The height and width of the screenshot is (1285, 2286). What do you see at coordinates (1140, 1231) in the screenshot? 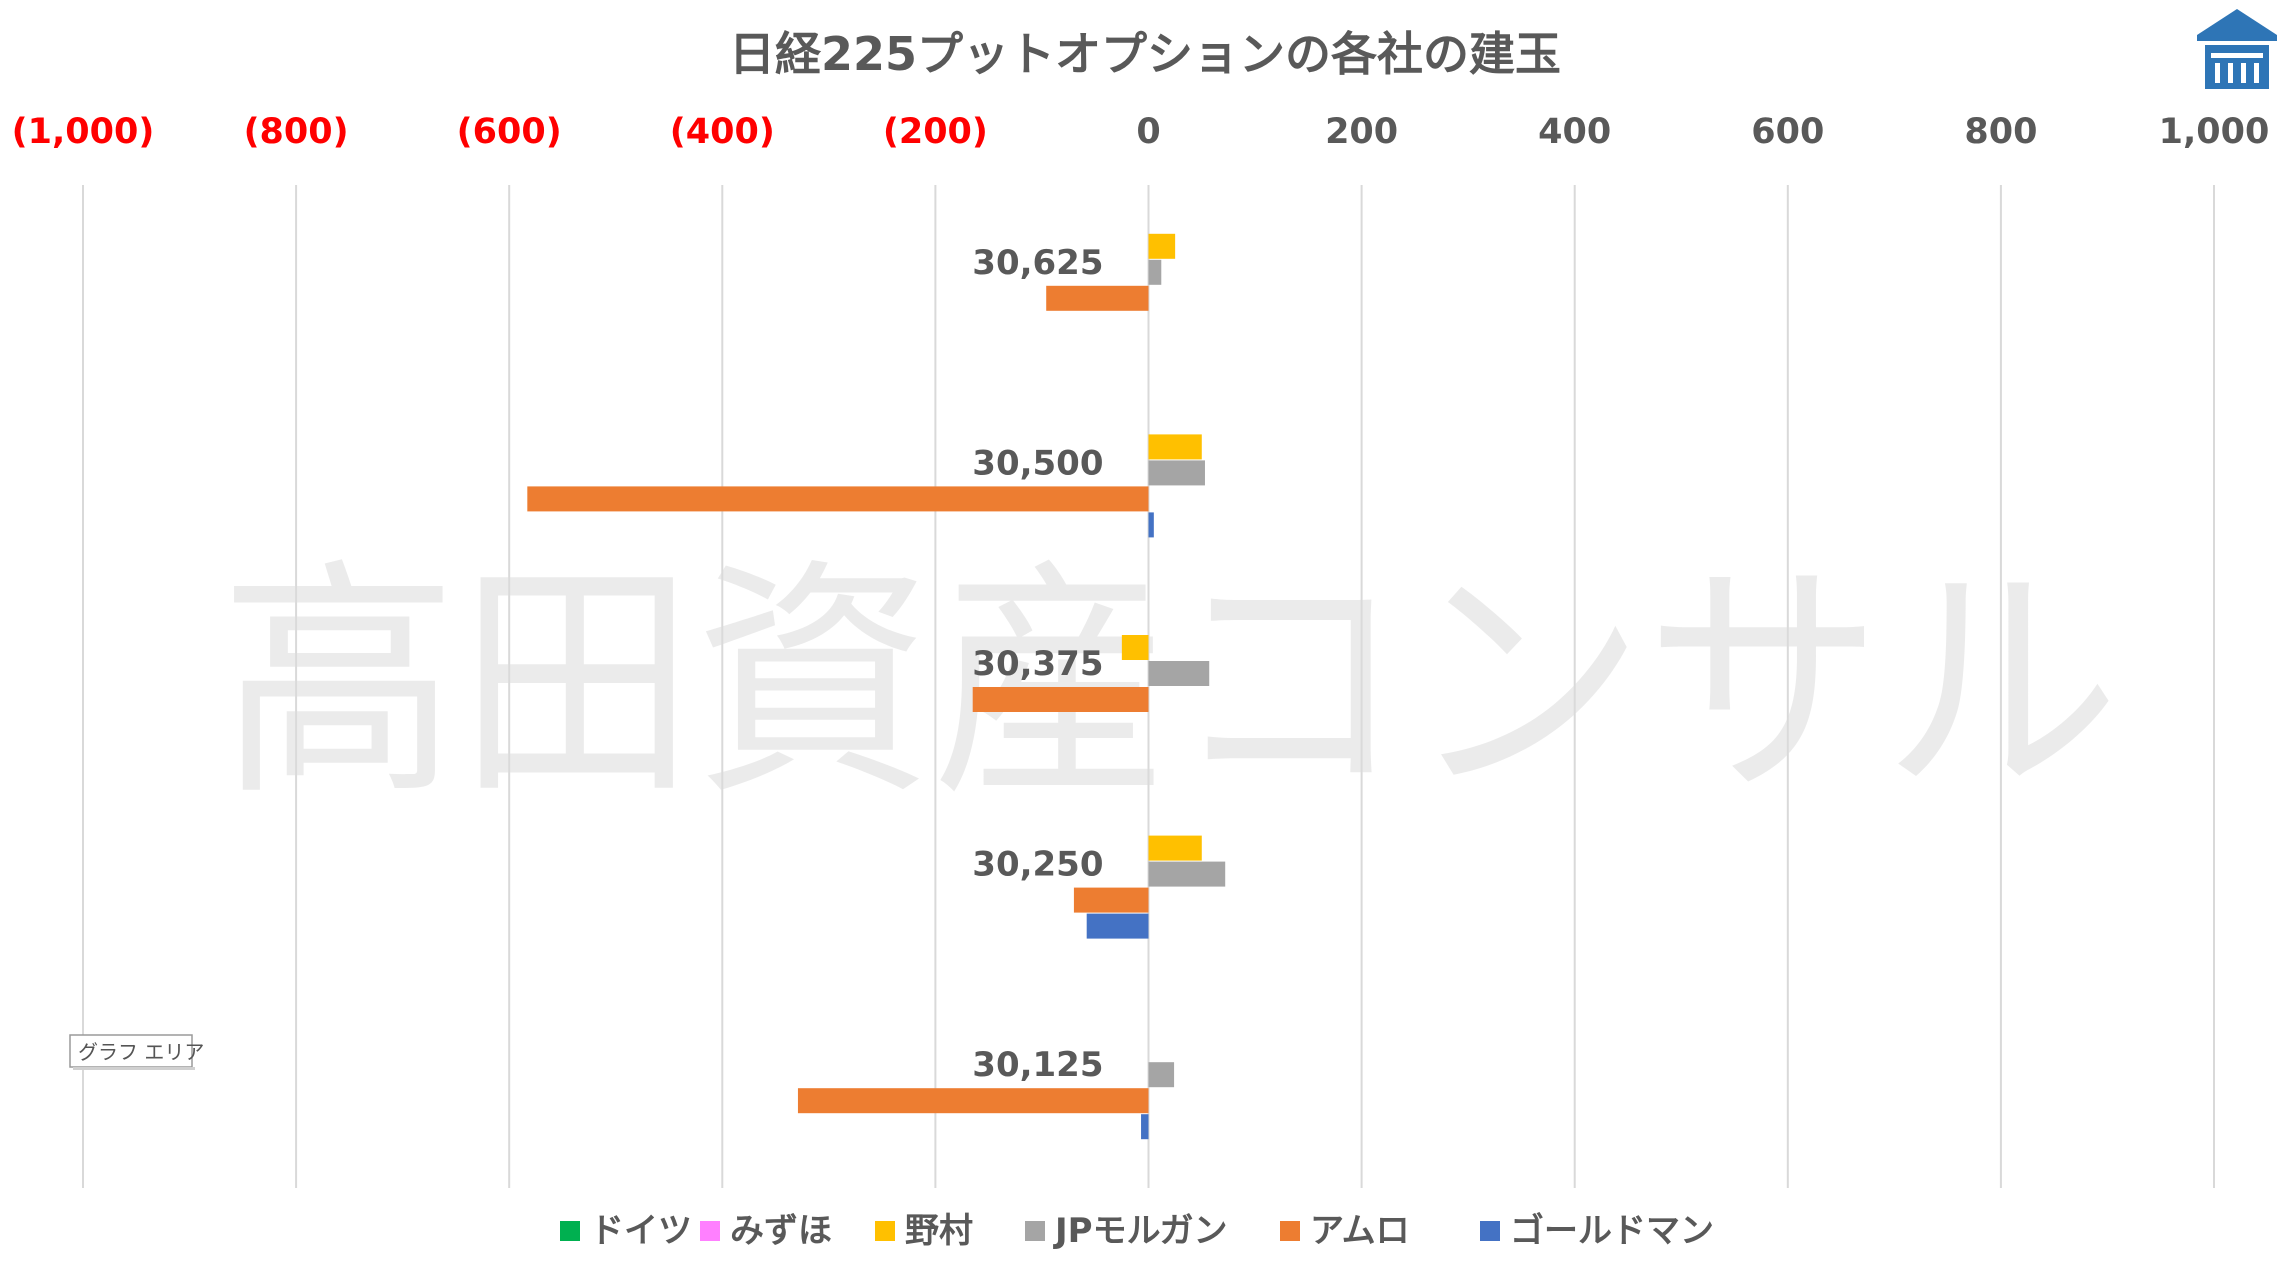
I see `legend-label: JPモルガン` at bounding box center [1140, 1231].